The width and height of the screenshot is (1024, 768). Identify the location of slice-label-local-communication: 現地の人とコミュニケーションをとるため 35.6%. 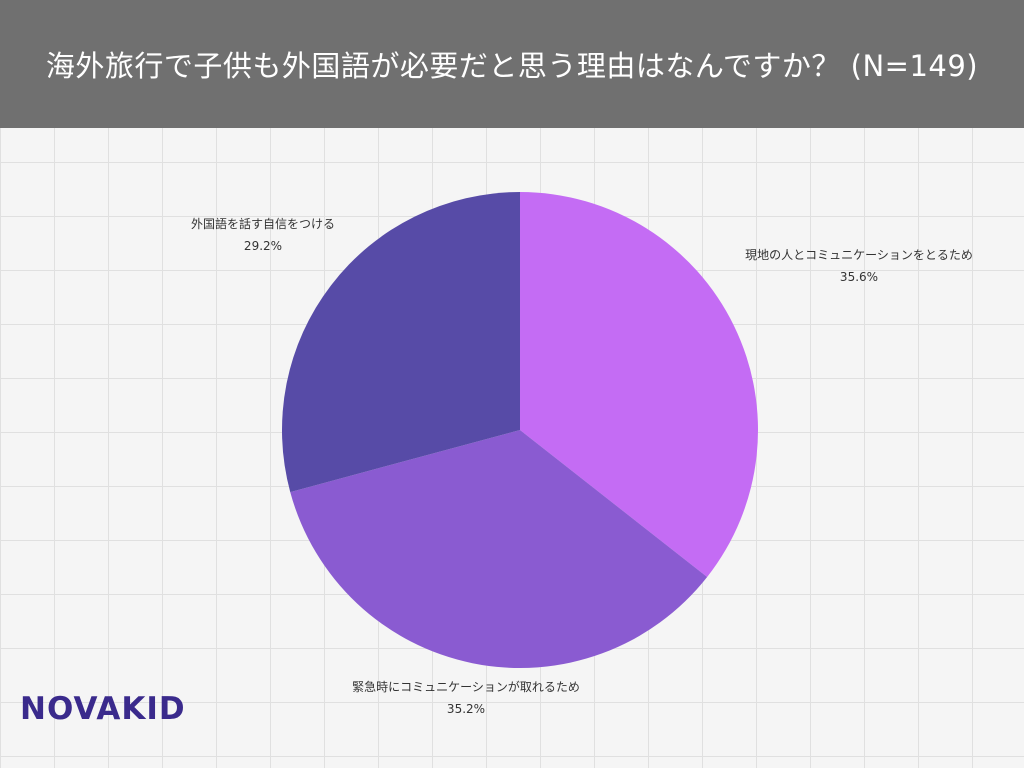
(859, 266).